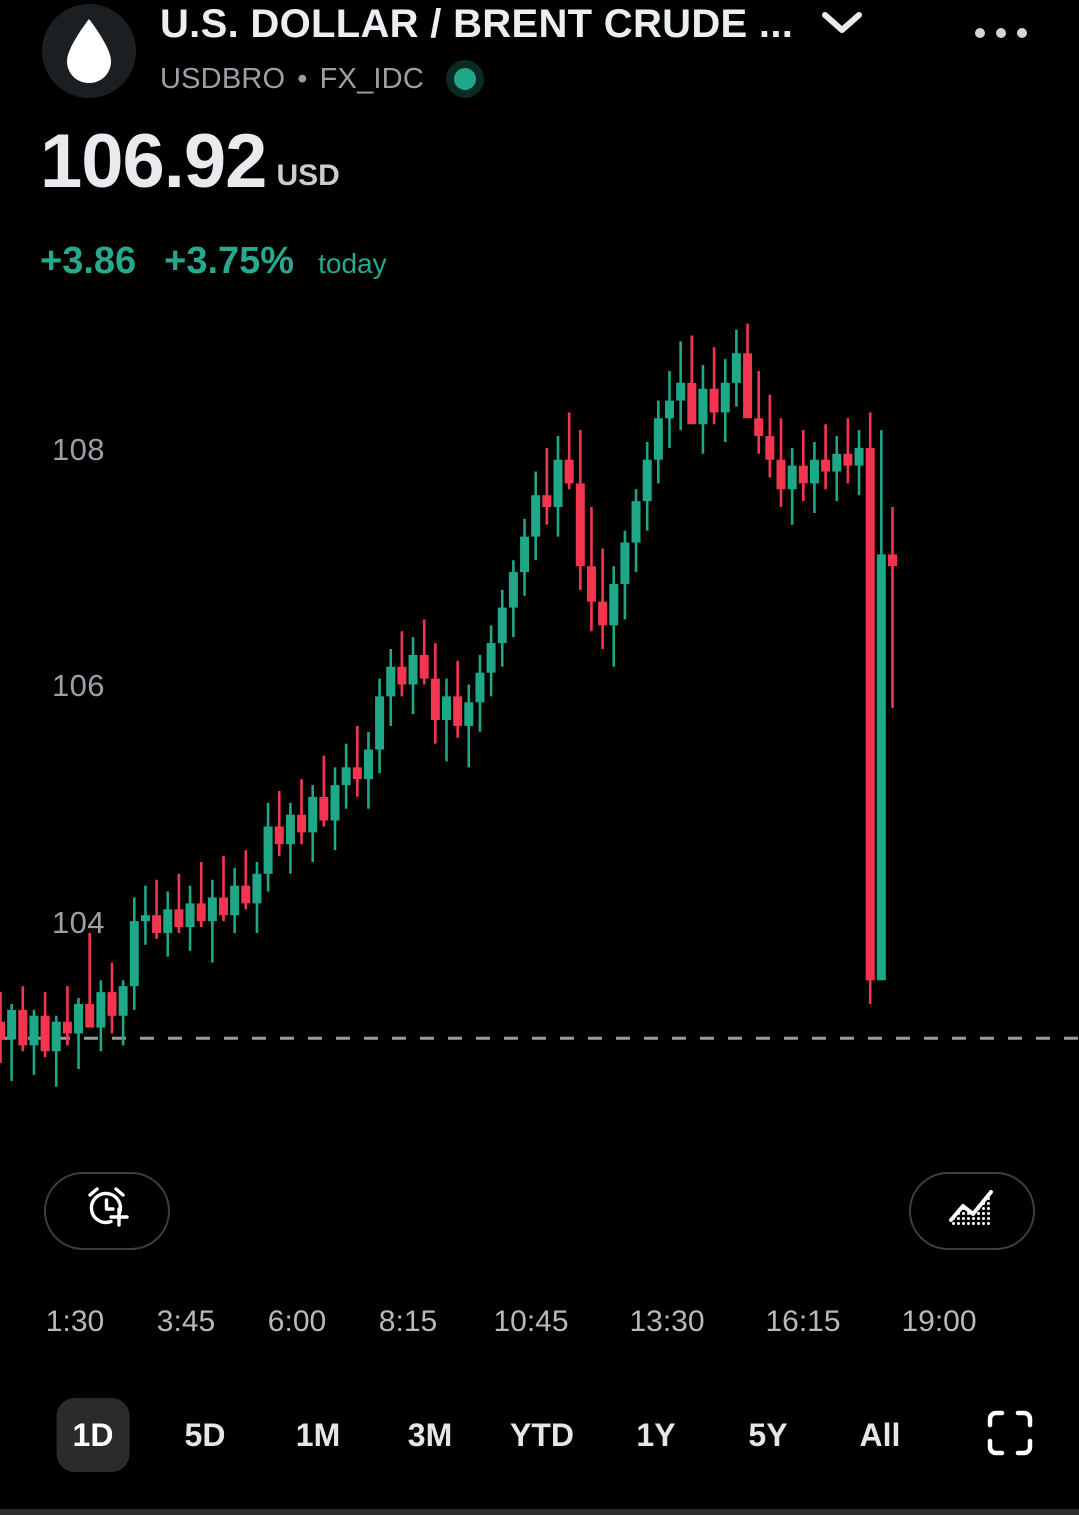 The image size is (1079, 1515). I want to click on time-axis: 1:30 3:45 6:00 8:15 10:45 13:30 16:15 19:00, so click(539, 1330).